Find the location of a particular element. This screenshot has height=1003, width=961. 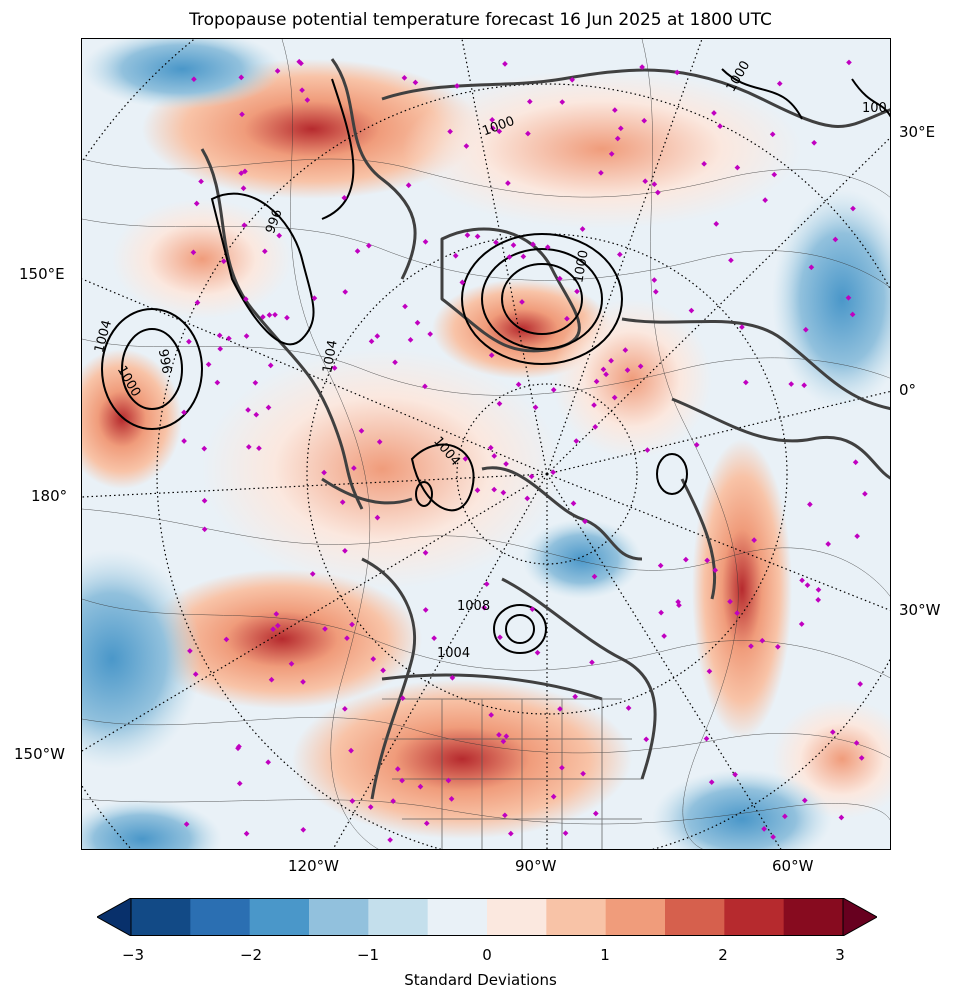

lon-label-120w: 120°W is located at coordinates (313, 866).